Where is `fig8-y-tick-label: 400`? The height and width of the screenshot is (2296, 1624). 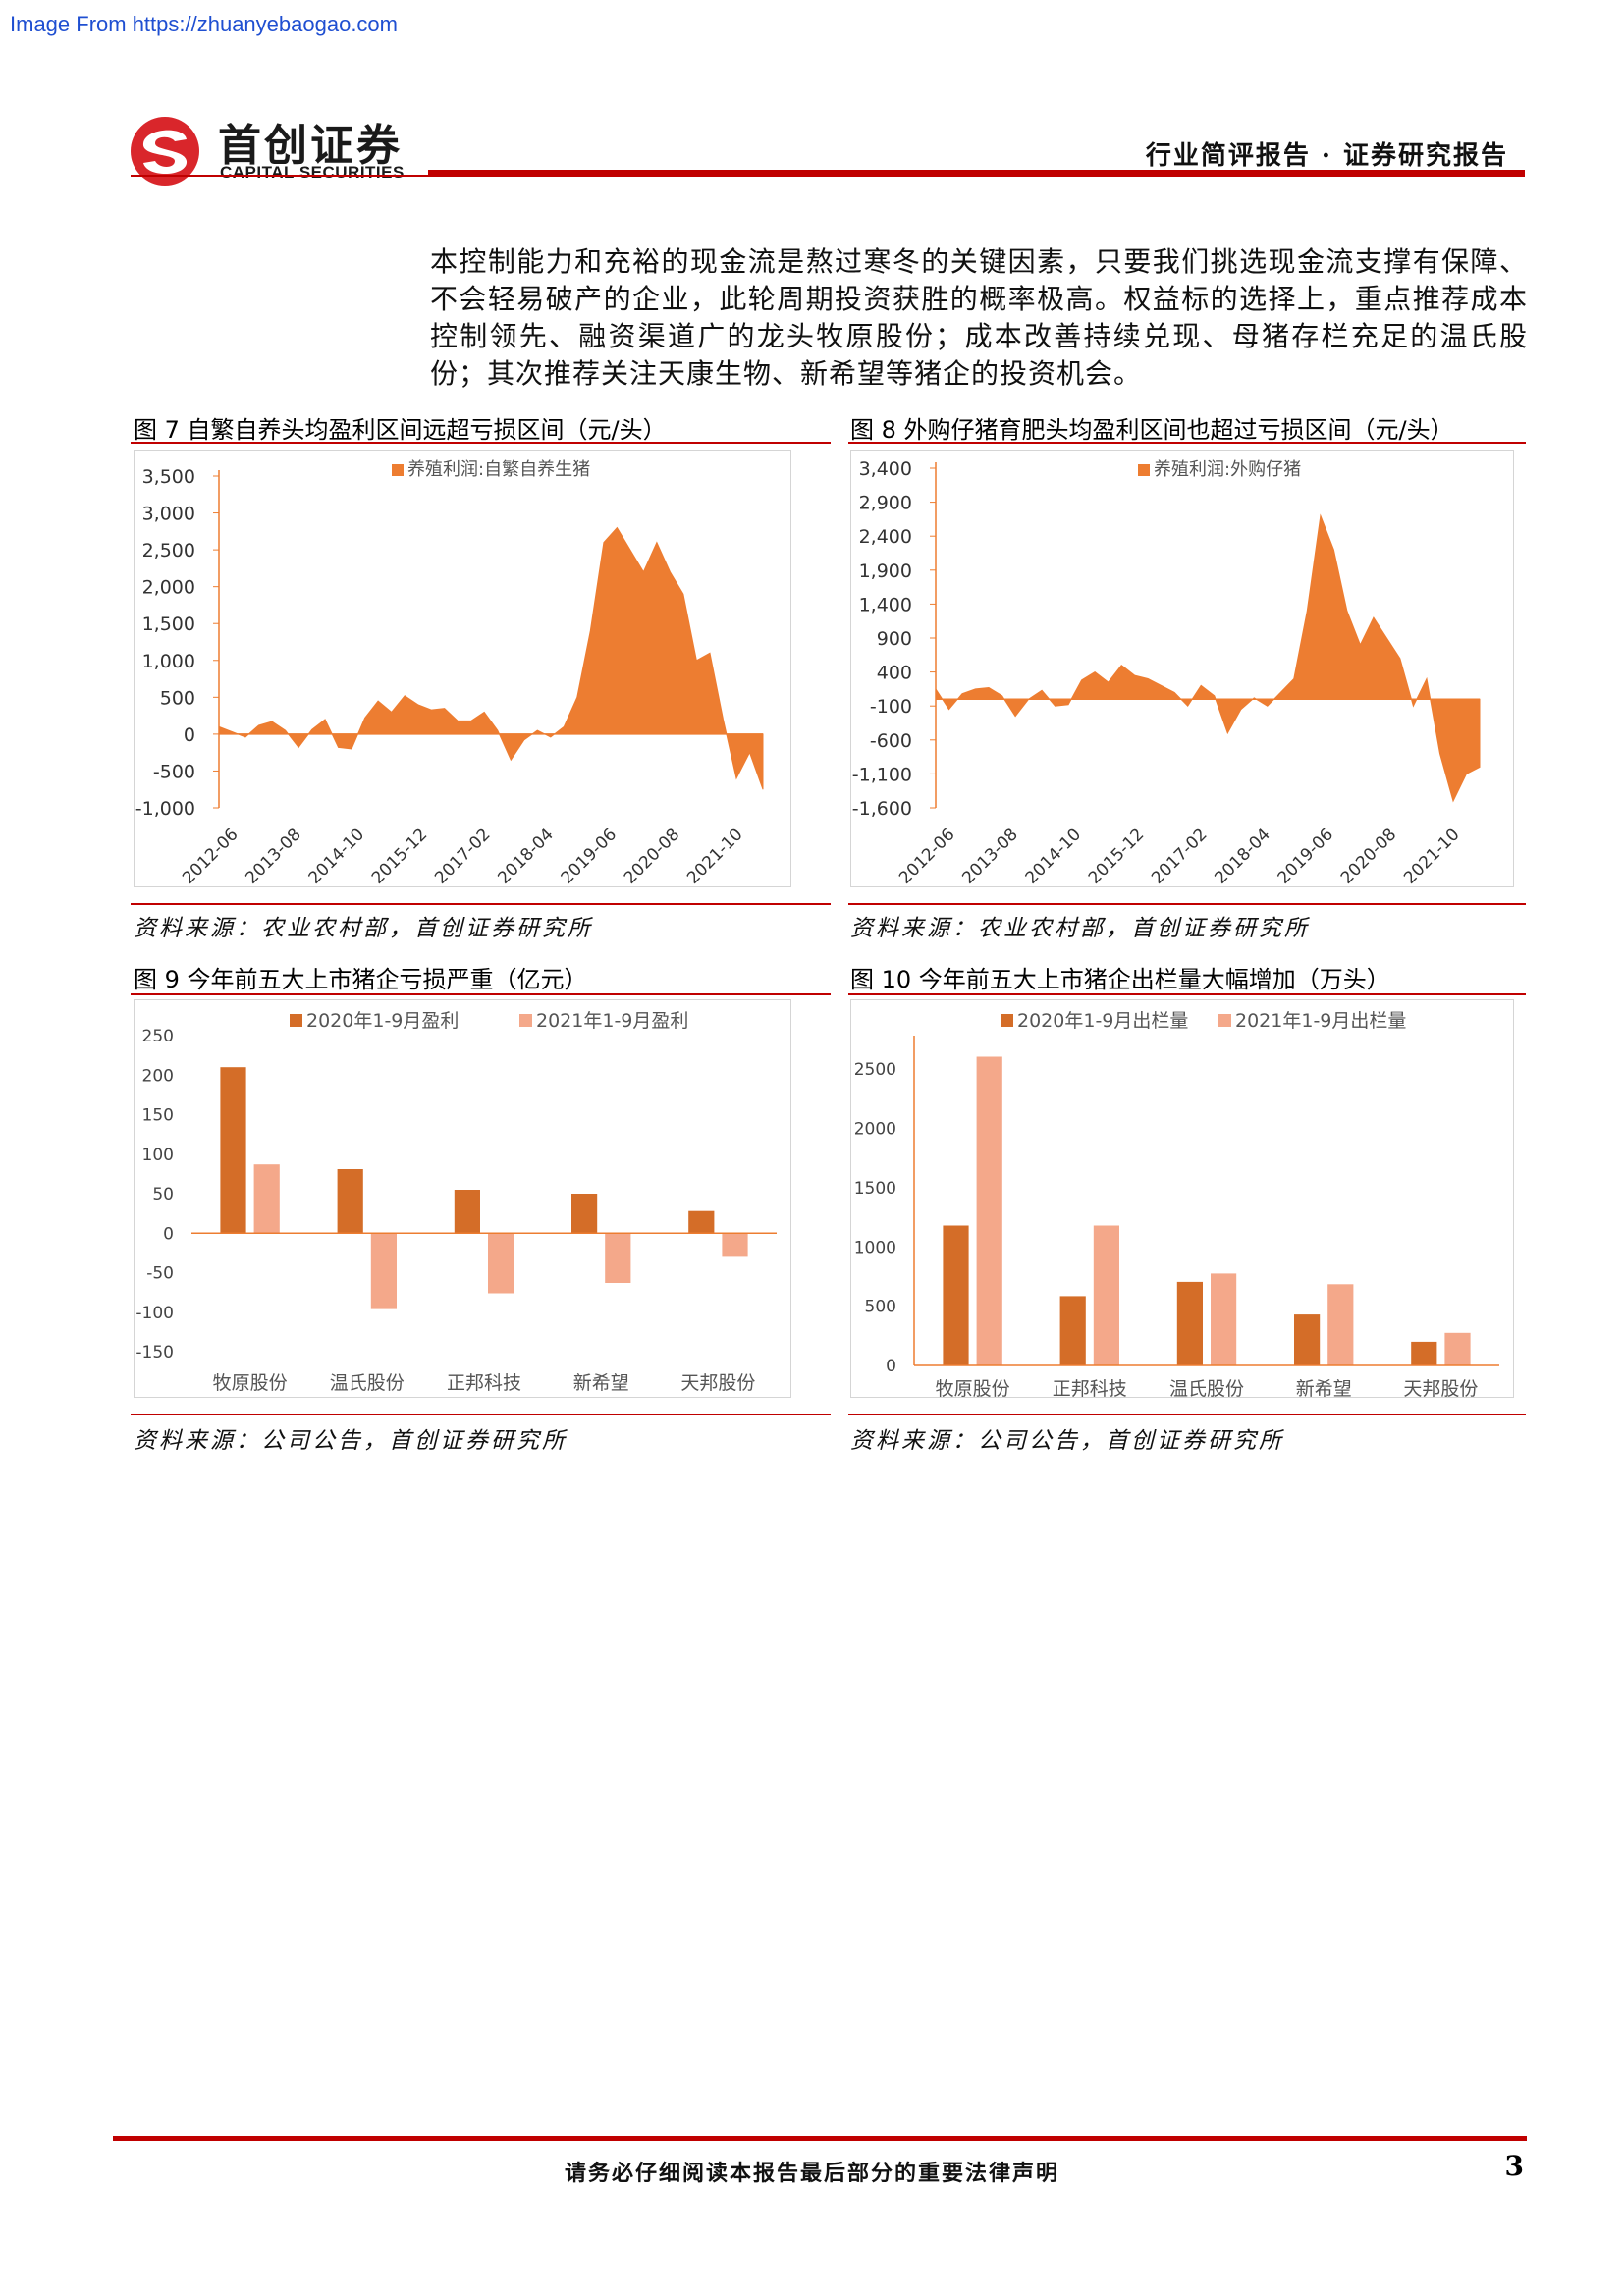
fig8-y-tick-label: 400 is located at coordinates (894, 673).